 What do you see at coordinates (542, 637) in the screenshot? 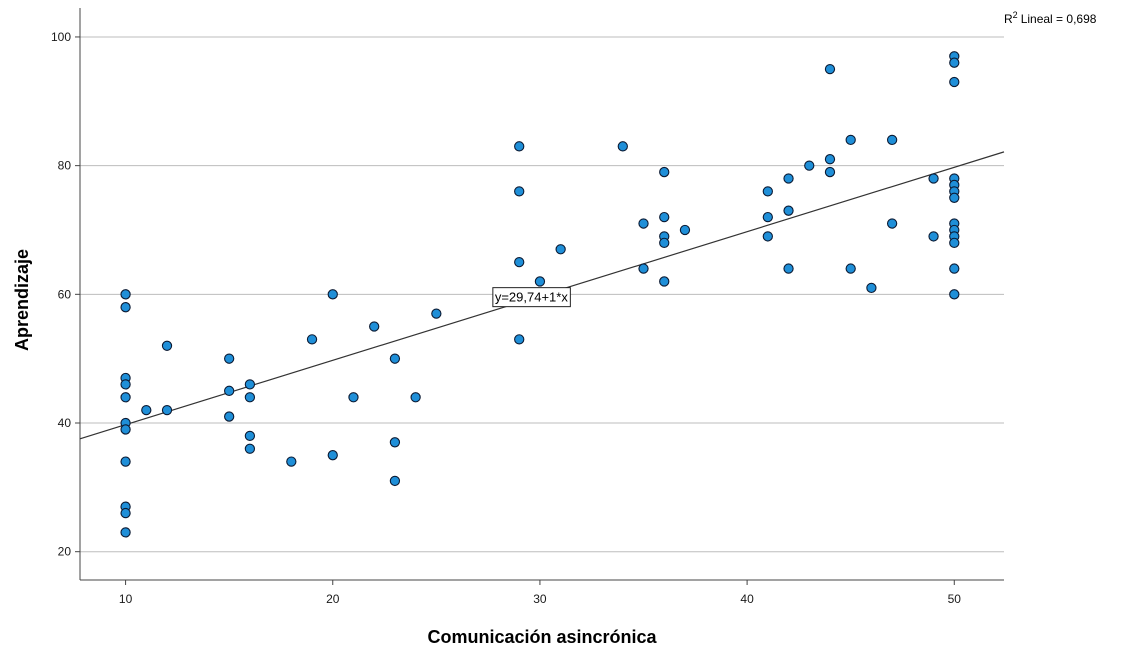
I see `x-axis-title: Comunicación asincrónica` at bounding box center [542, 637].